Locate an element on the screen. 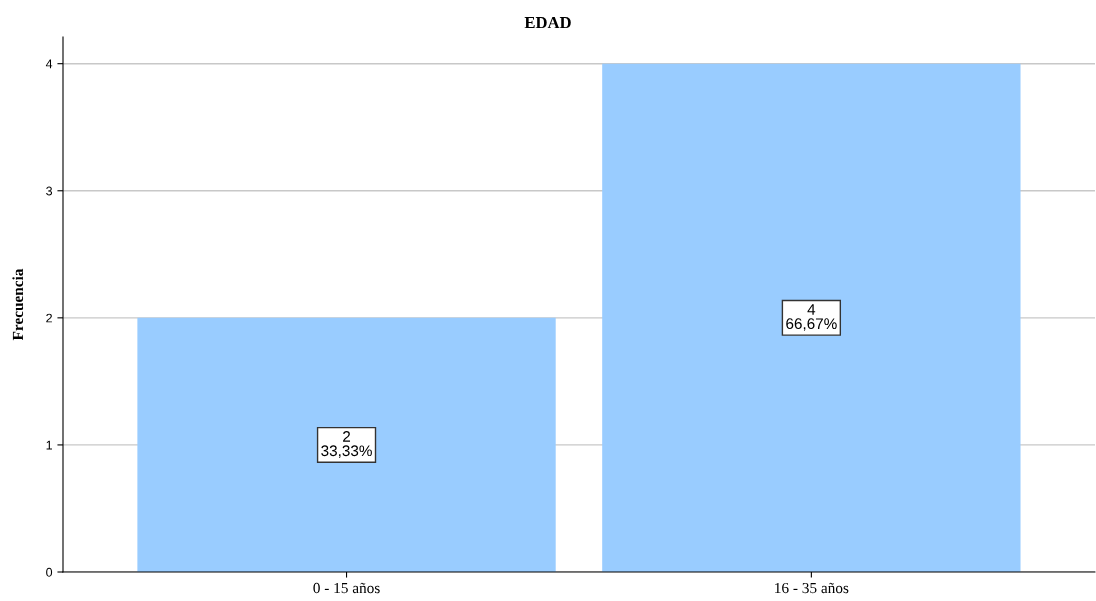  data-label: 4 66,67% is located at coordinates (811, 317).